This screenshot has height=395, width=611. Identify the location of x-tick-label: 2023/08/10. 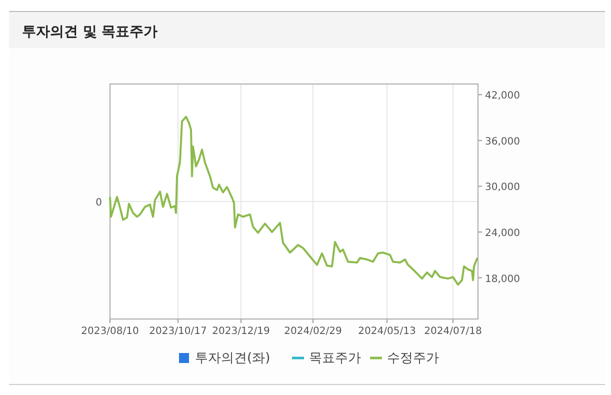
(110, 331).